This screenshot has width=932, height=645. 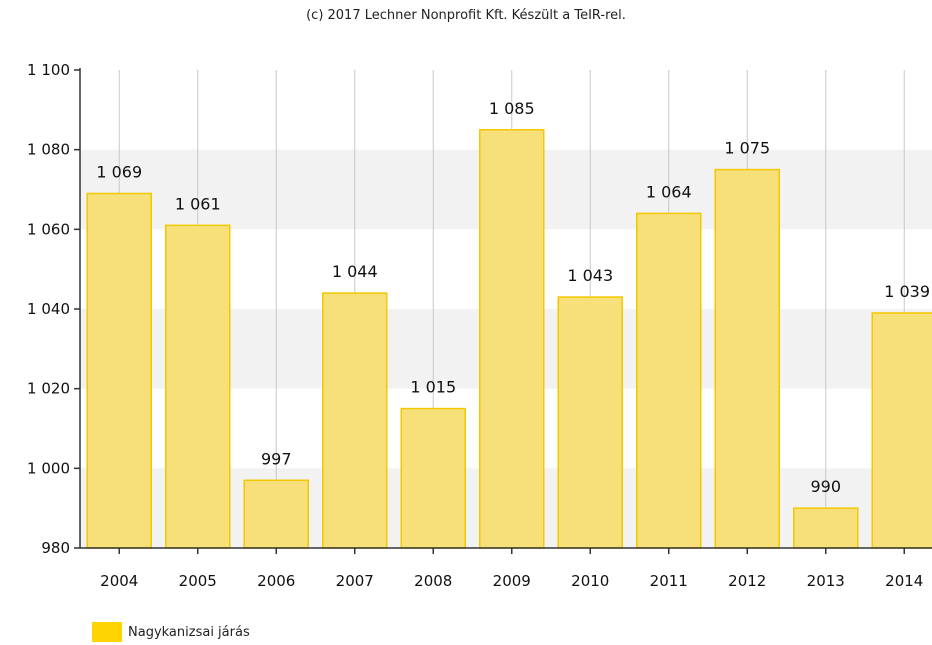 I want to click on x-tick-label: 2008, so click(x=433, y=581).